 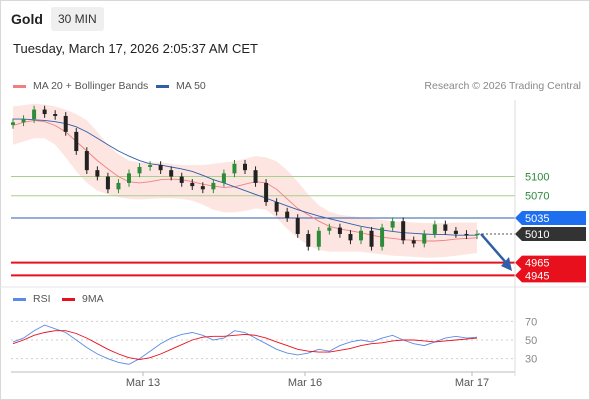 I want to click on x-tick-label: Mar 17, so click(x=472, y=383).